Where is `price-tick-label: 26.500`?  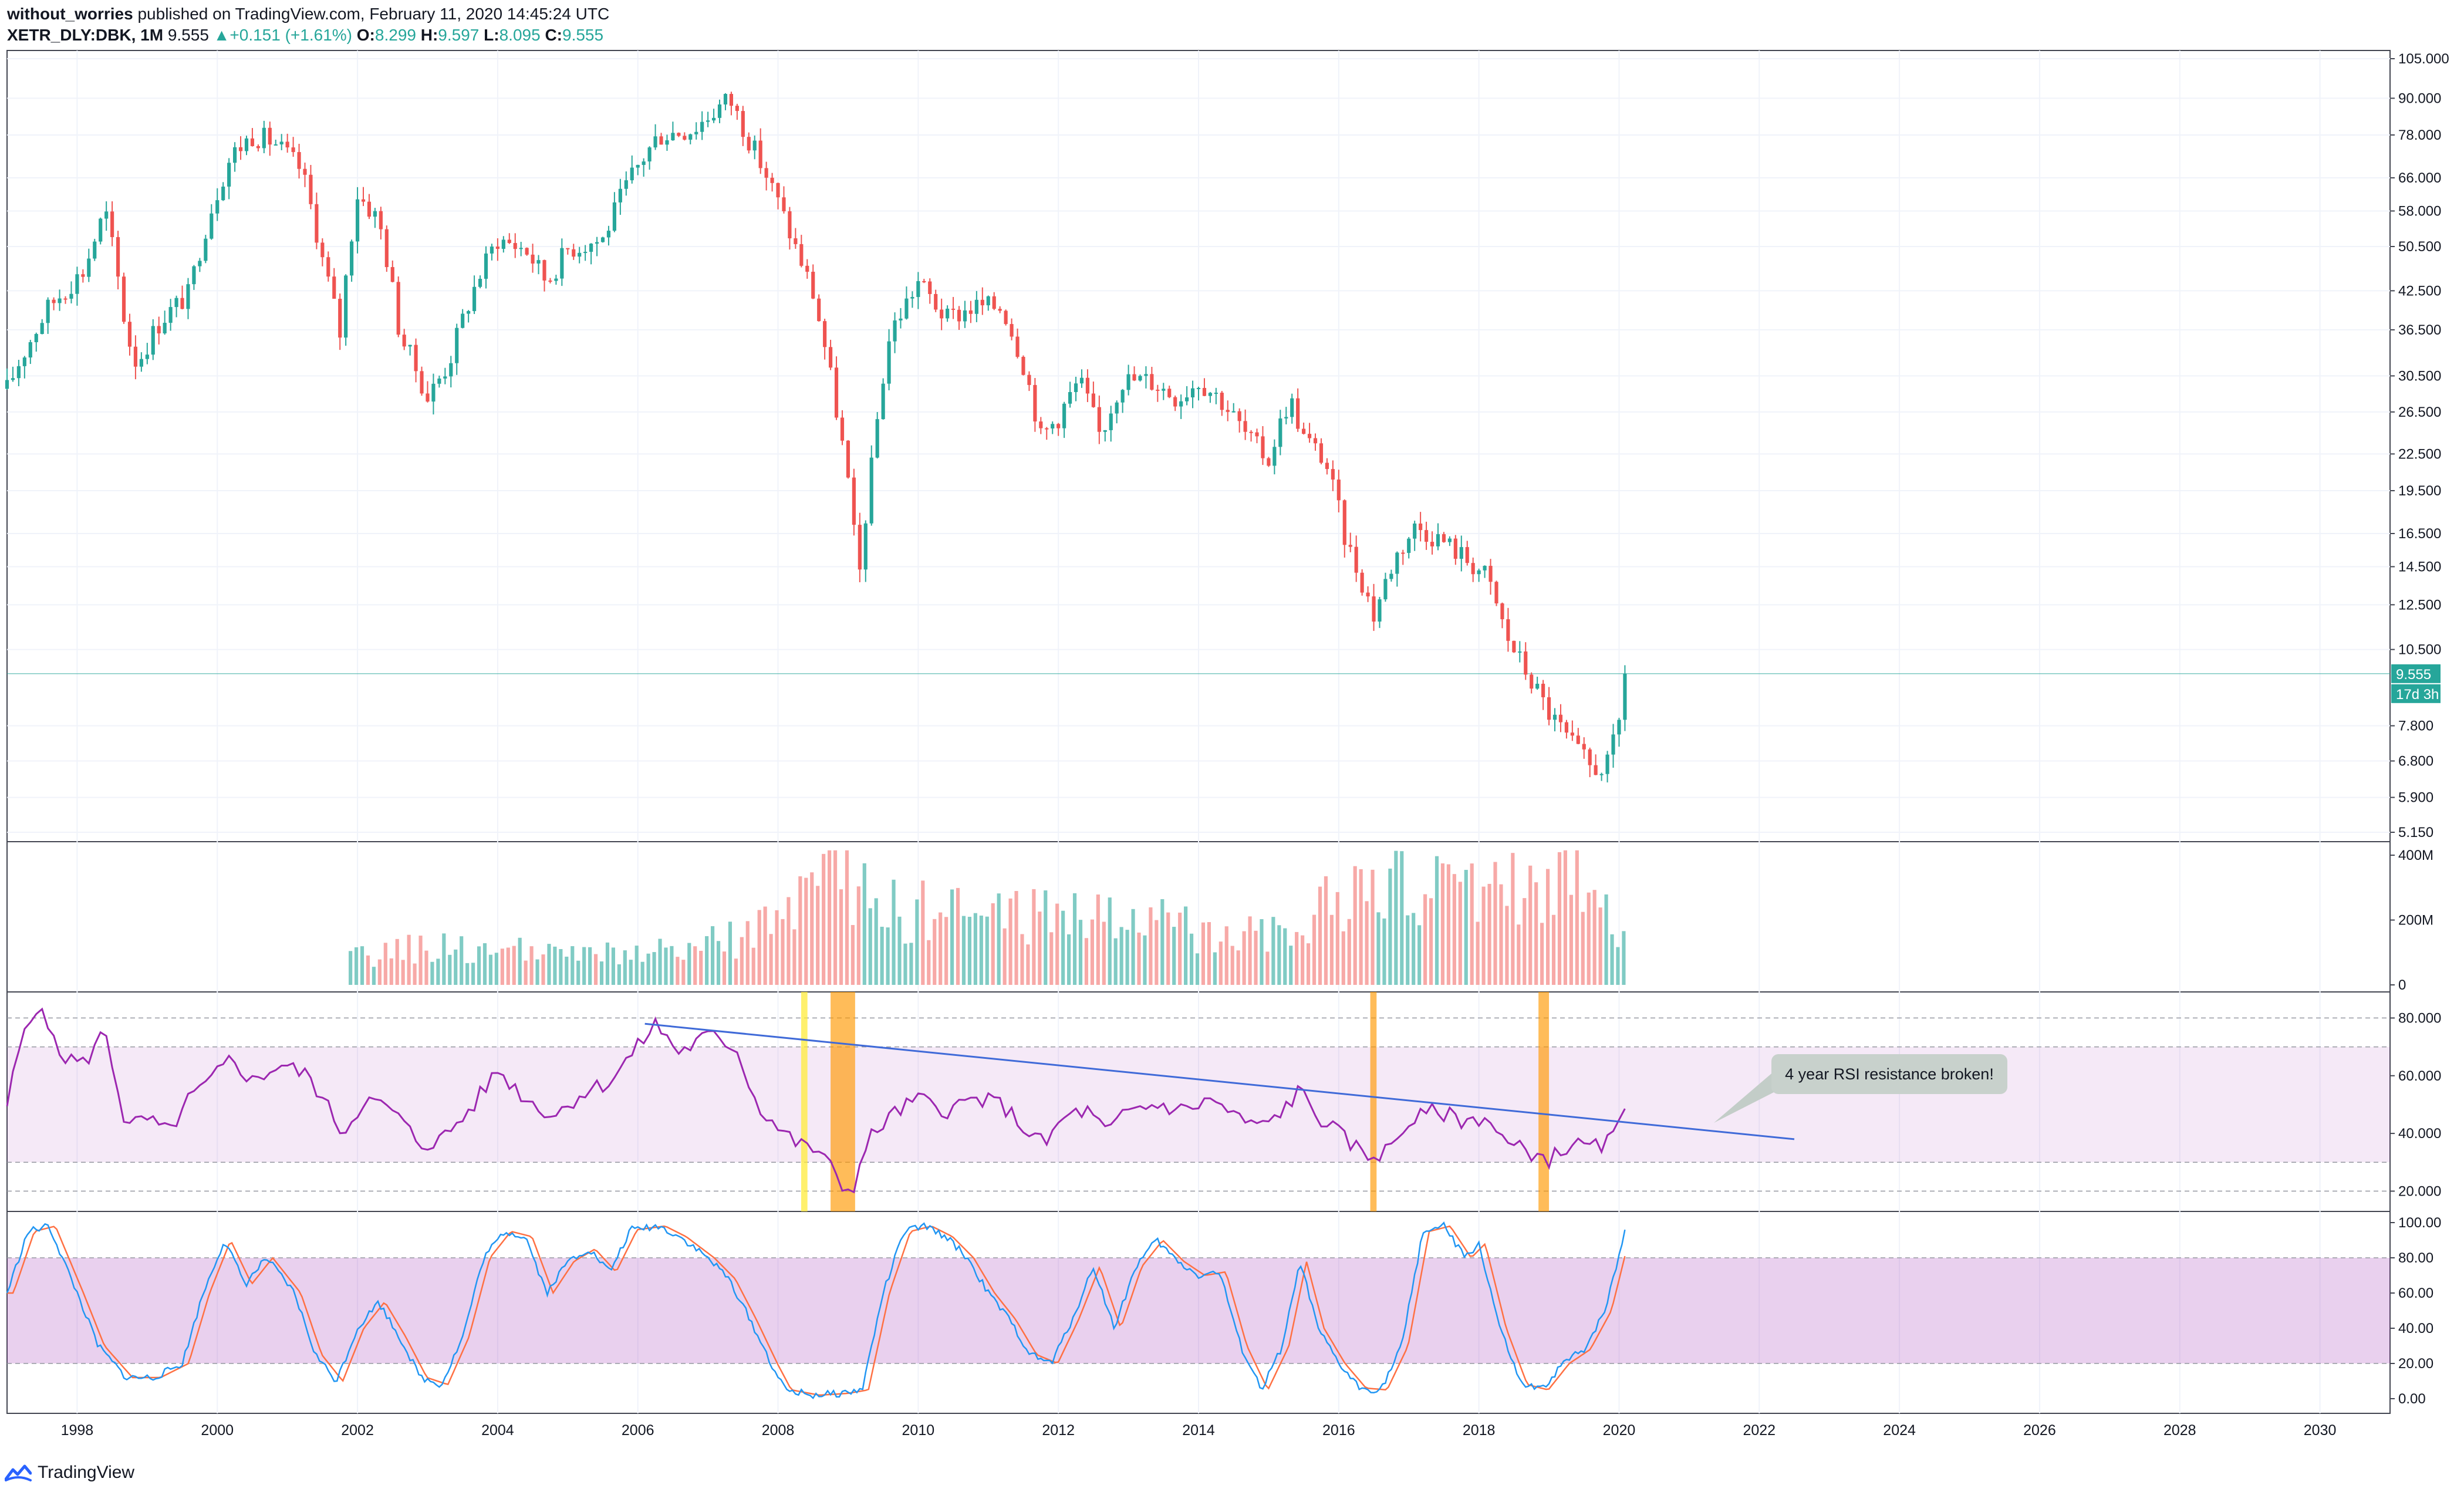 price-tick-label: 26.500 is located at coordinates (2419, 412).